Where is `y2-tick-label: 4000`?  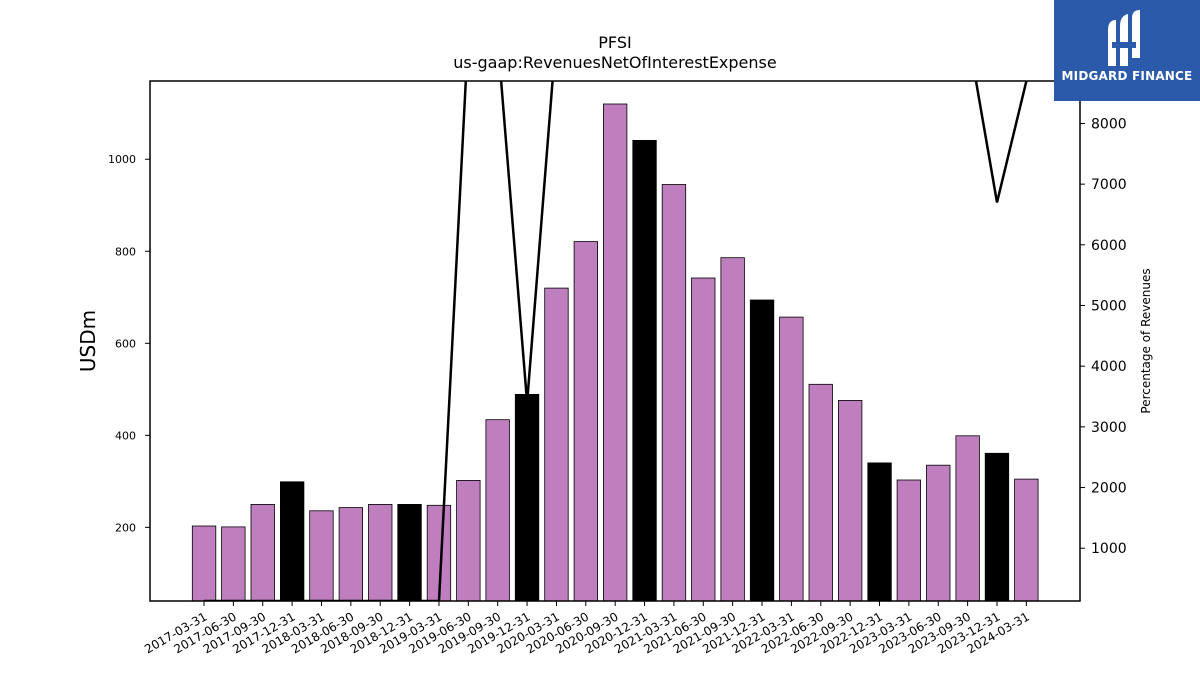
y2-tick-label: 4000 is located at coordinates (1109, 367).